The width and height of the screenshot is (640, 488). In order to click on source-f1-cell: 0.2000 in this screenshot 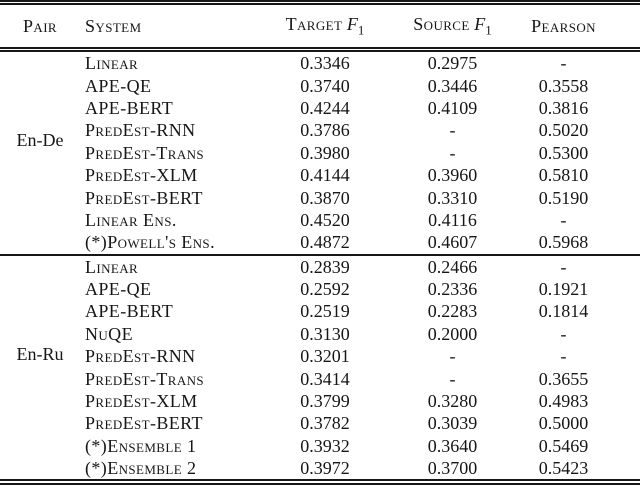, I will do `click(452, 333)`.